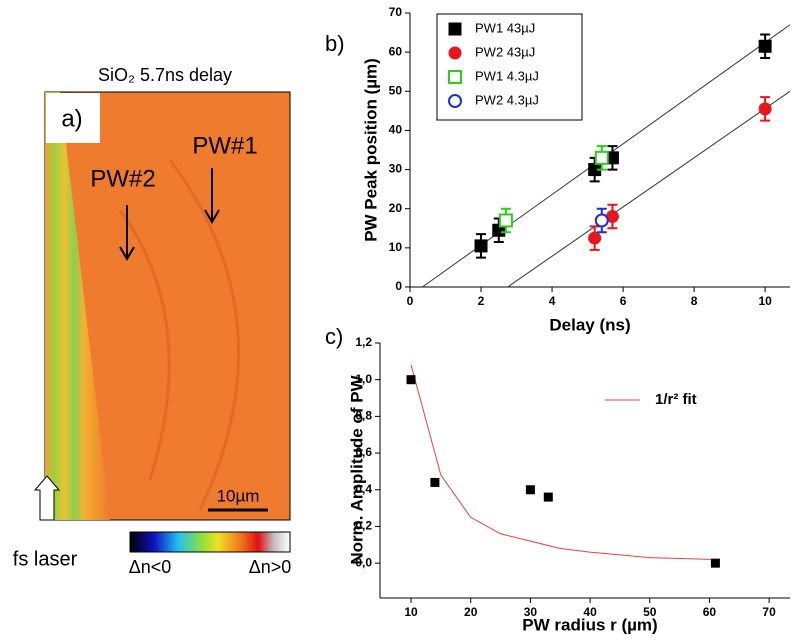 The image size is (792, 644). What do you see at coordinates (471, 612) in the screenshot?
I see `x-tick-label: 20` at bounding box center [471, 612].